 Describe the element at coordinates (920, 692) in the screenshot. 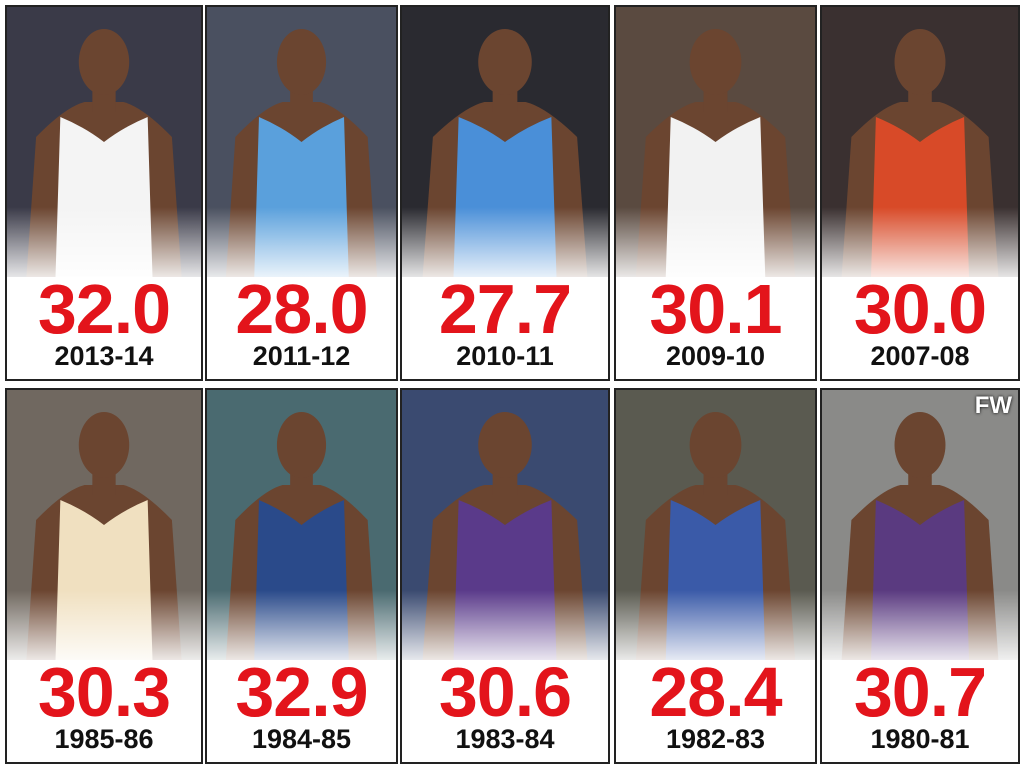

I see `stat-value: 30.7` at that location.